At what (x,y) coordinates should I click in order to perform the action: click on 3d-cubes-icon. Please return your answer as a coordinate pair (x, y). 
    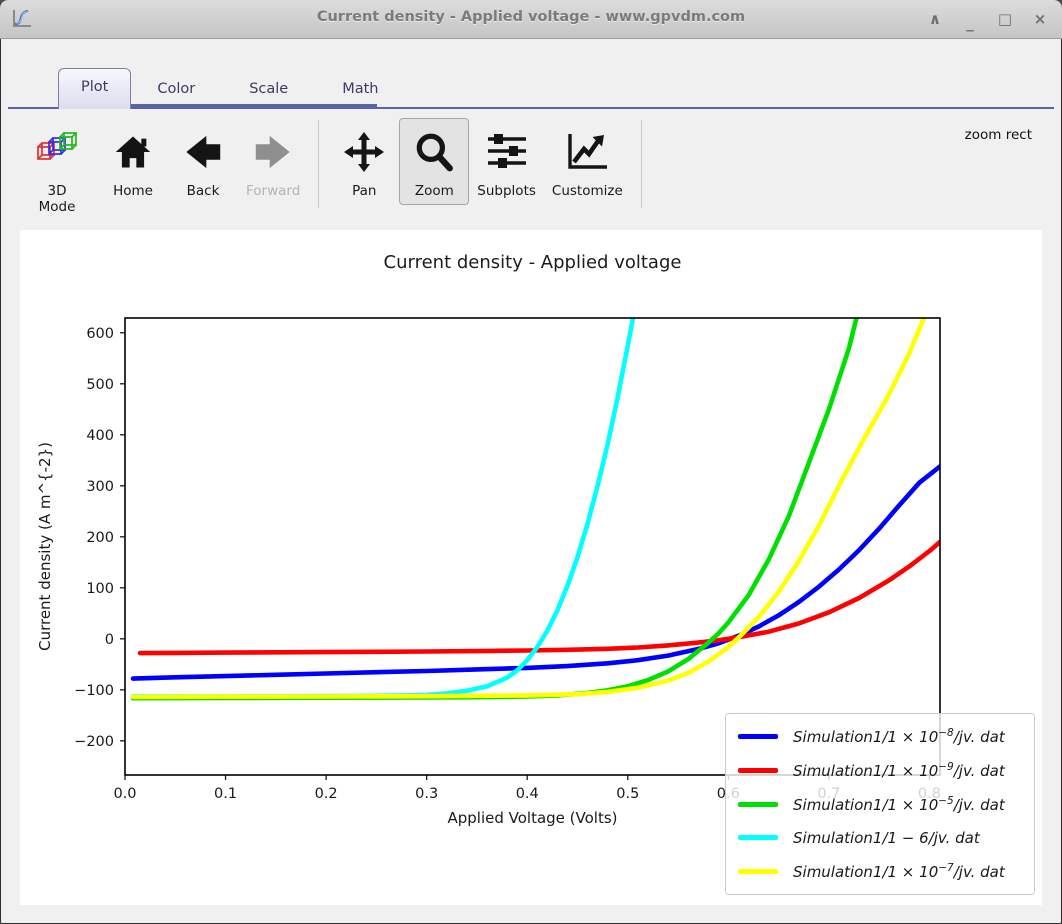
    Looking at the image, I should click on (57, 152).